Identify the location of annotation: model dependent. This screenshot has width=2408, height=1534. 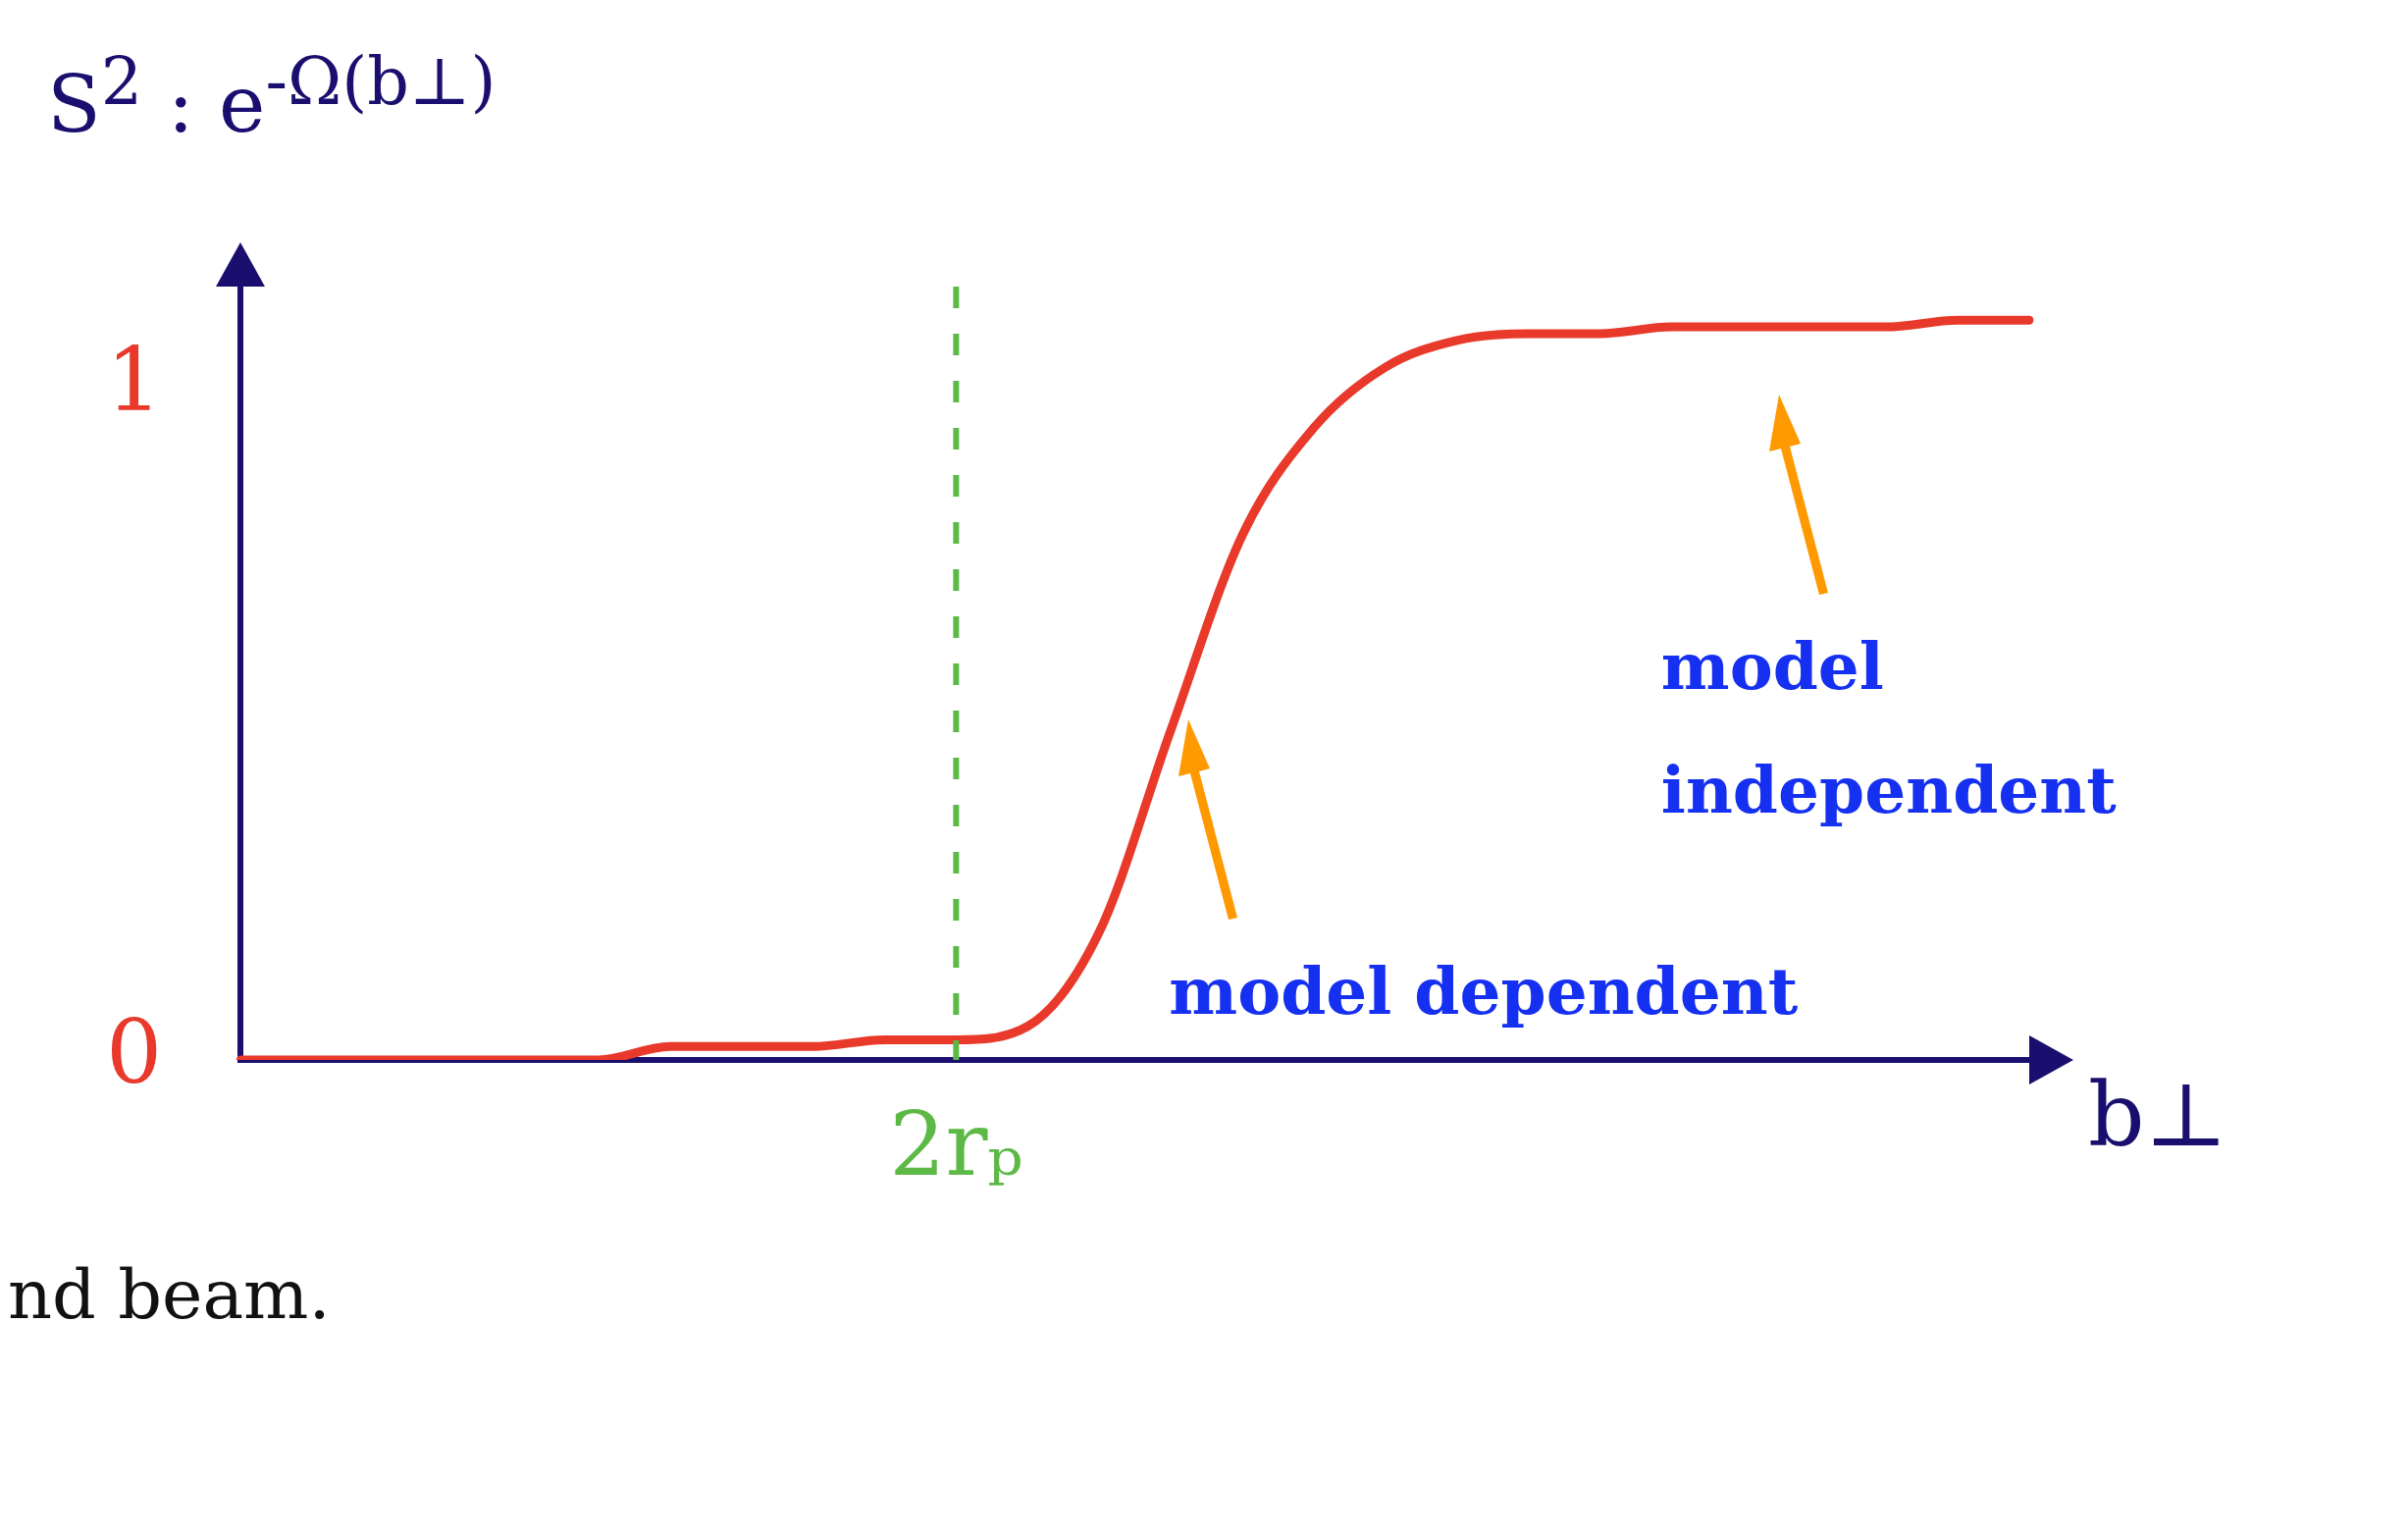
(1484, 992).